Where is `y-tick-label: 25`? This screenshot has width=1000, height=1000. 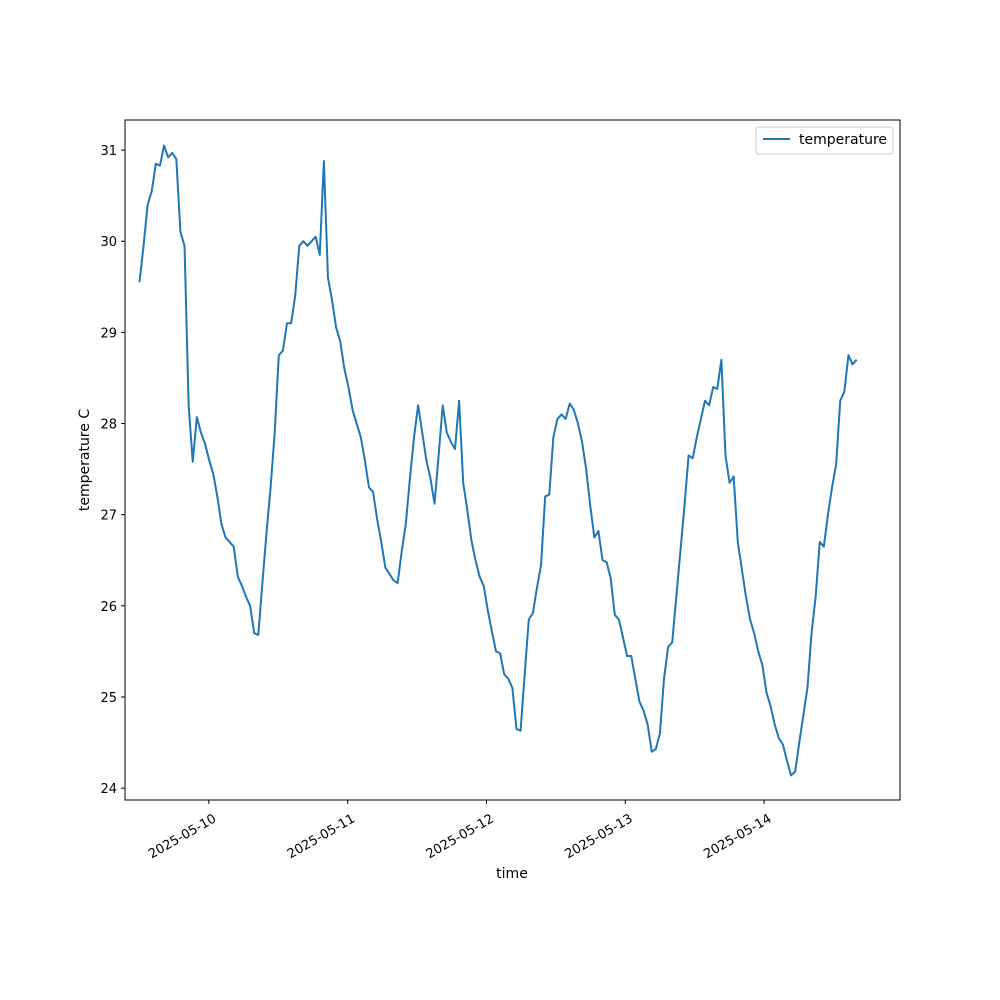
y-tick-label: 25 is located at coordinates (108, 698).